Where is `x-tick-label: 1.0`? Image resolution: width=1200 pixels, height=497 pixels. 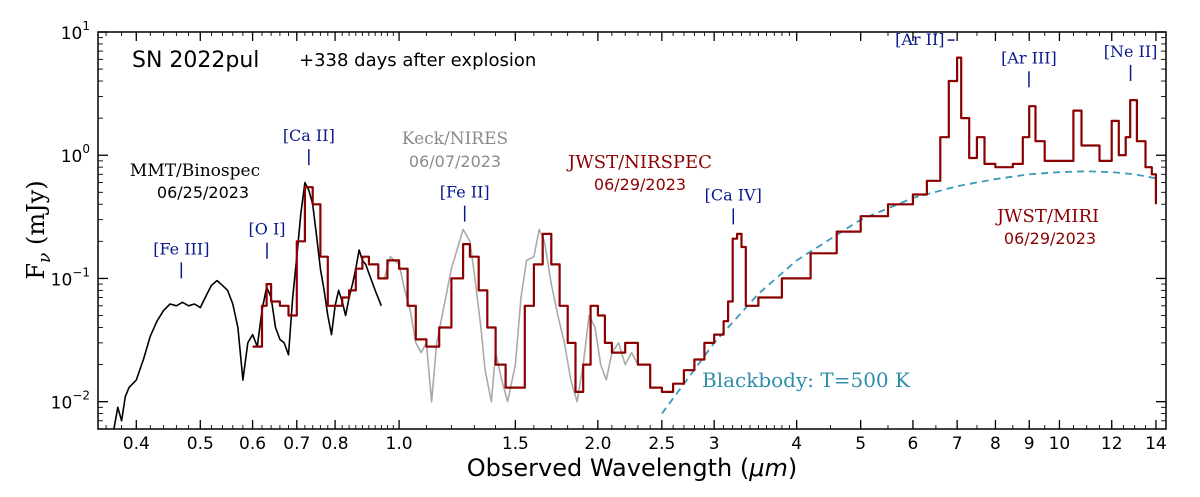 x-tick-label: 1.0 is located at coordinates (399, 444).